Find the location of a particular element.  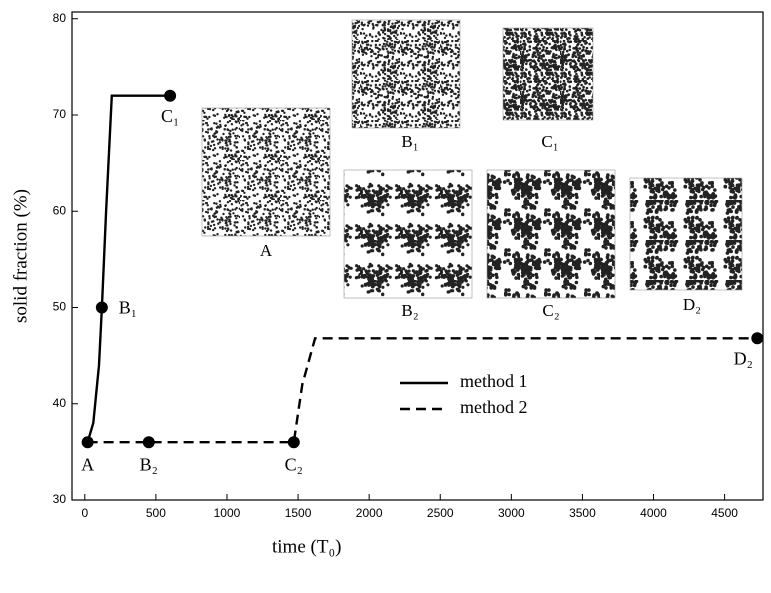

point-label: B₂ is located at coordinates (149, 464).